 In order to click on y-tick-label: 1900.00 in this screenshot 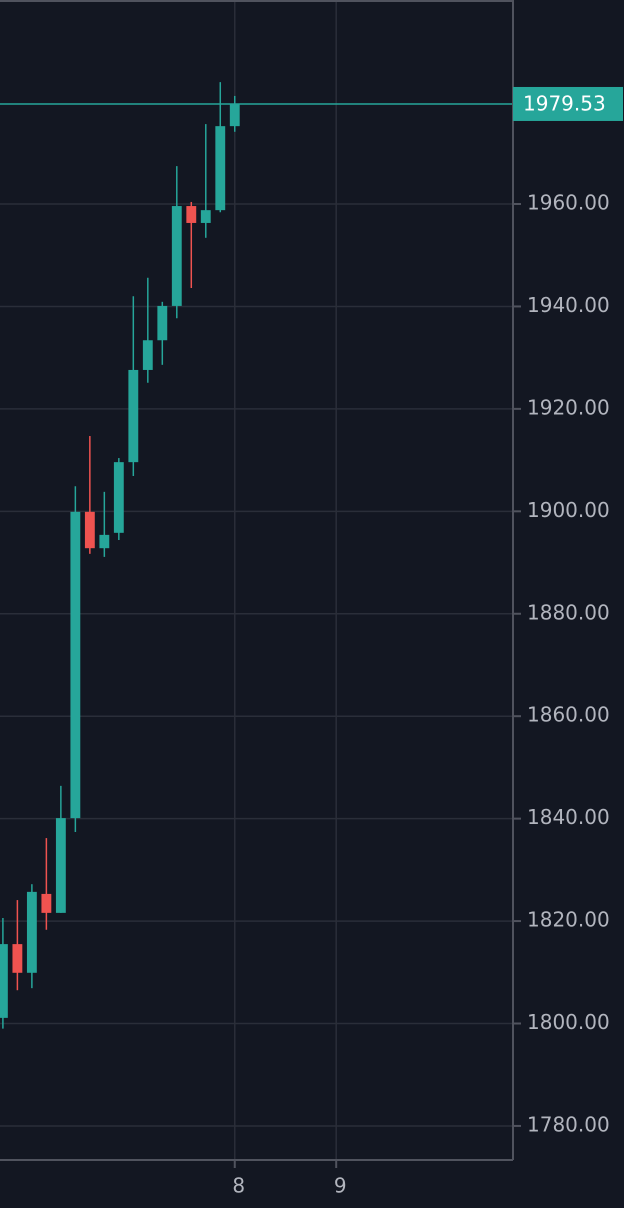, I will do `click(568, 510)`.